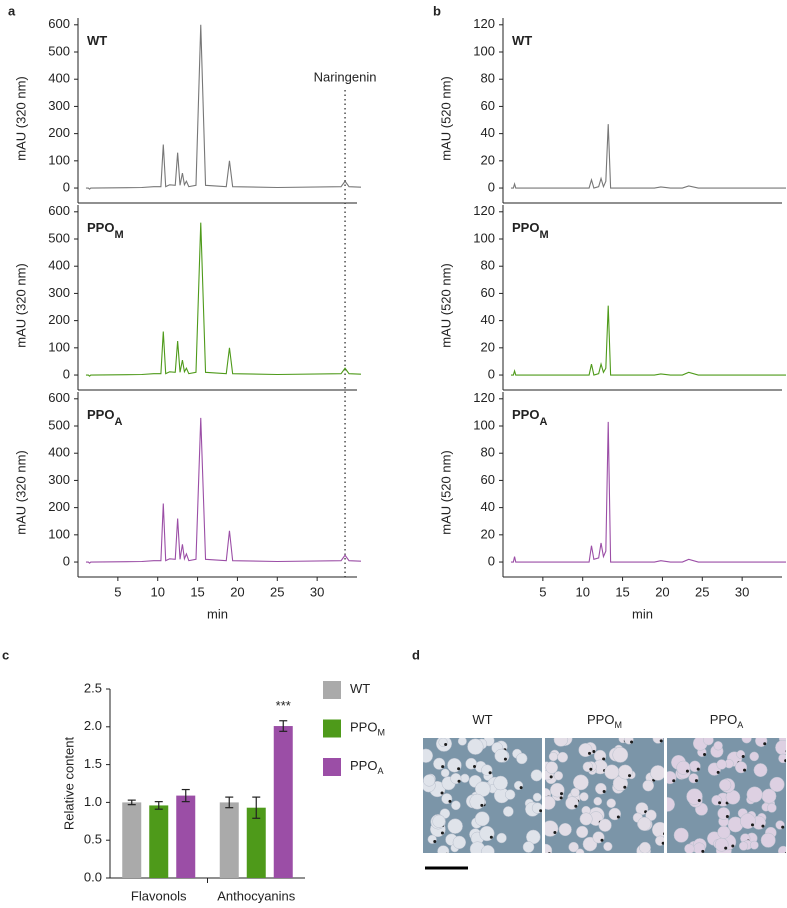  Describe the element at coordinates (381, 733) in the screenshot. I see `legend-label-sub: M` at that location.